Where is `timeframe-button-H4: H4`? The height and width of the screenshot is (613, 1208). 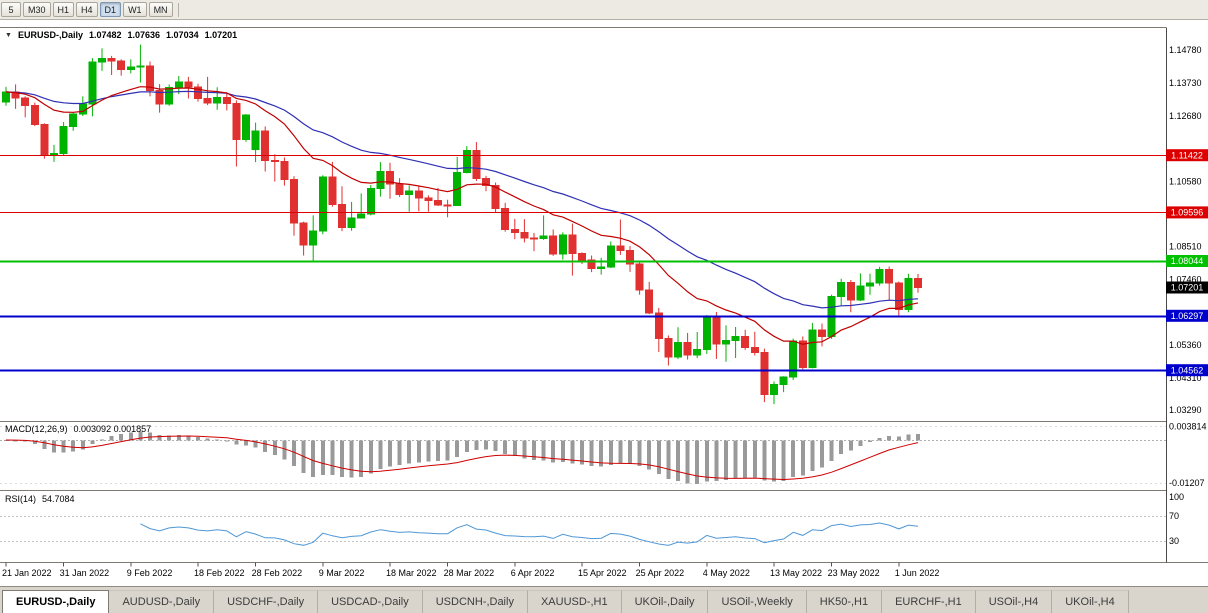 timeframe-button-H4: H4 is located at coordinates (87, 9).